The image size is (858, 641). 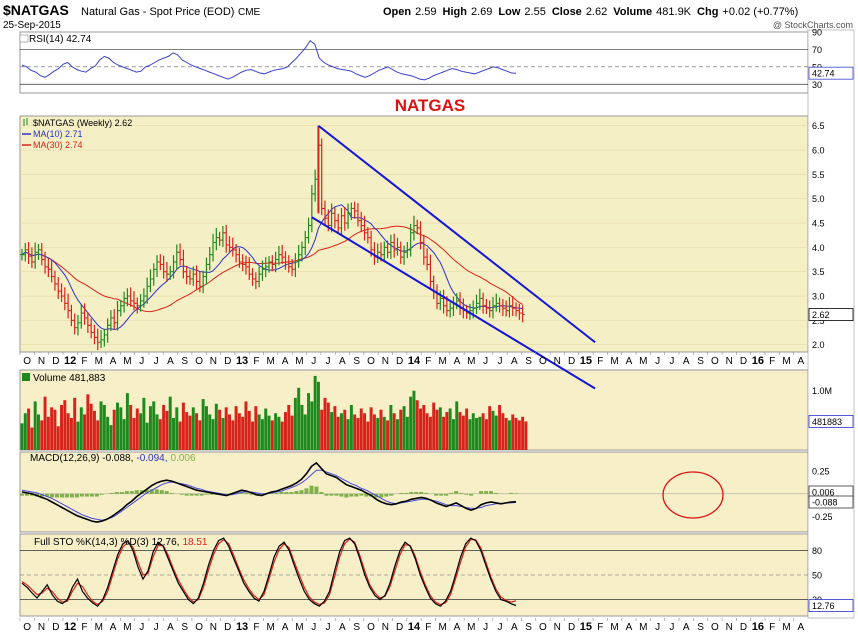 I want to click on ohlc-high: 2.69, so click(x=481, y=12).